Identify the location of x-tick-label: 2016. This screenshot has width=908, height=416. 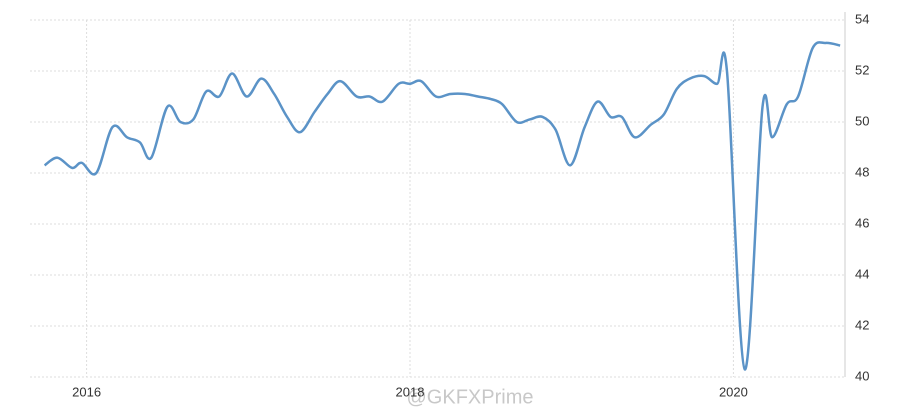
(86, 391).